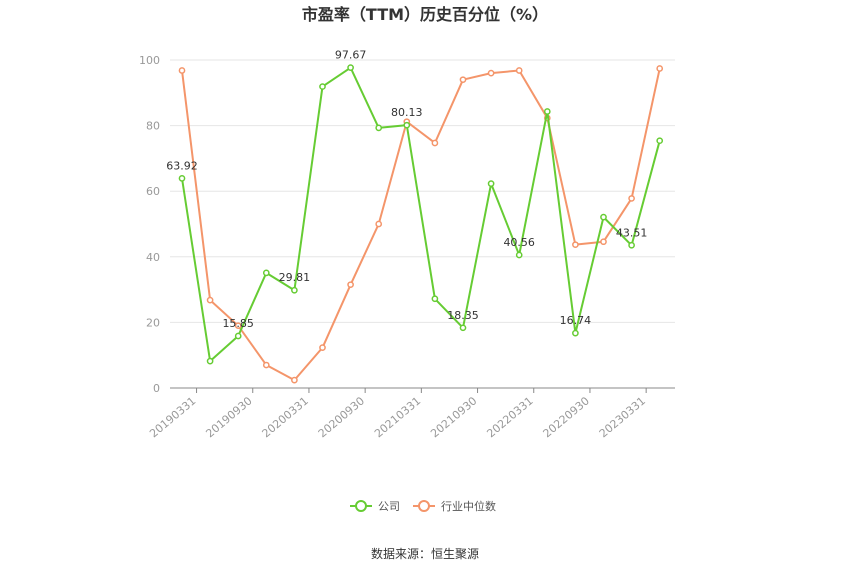  What do you see at coordinates (295, 277) in the screenshot?
I see `data-label: 29.81` at bounding box center [295, 277].